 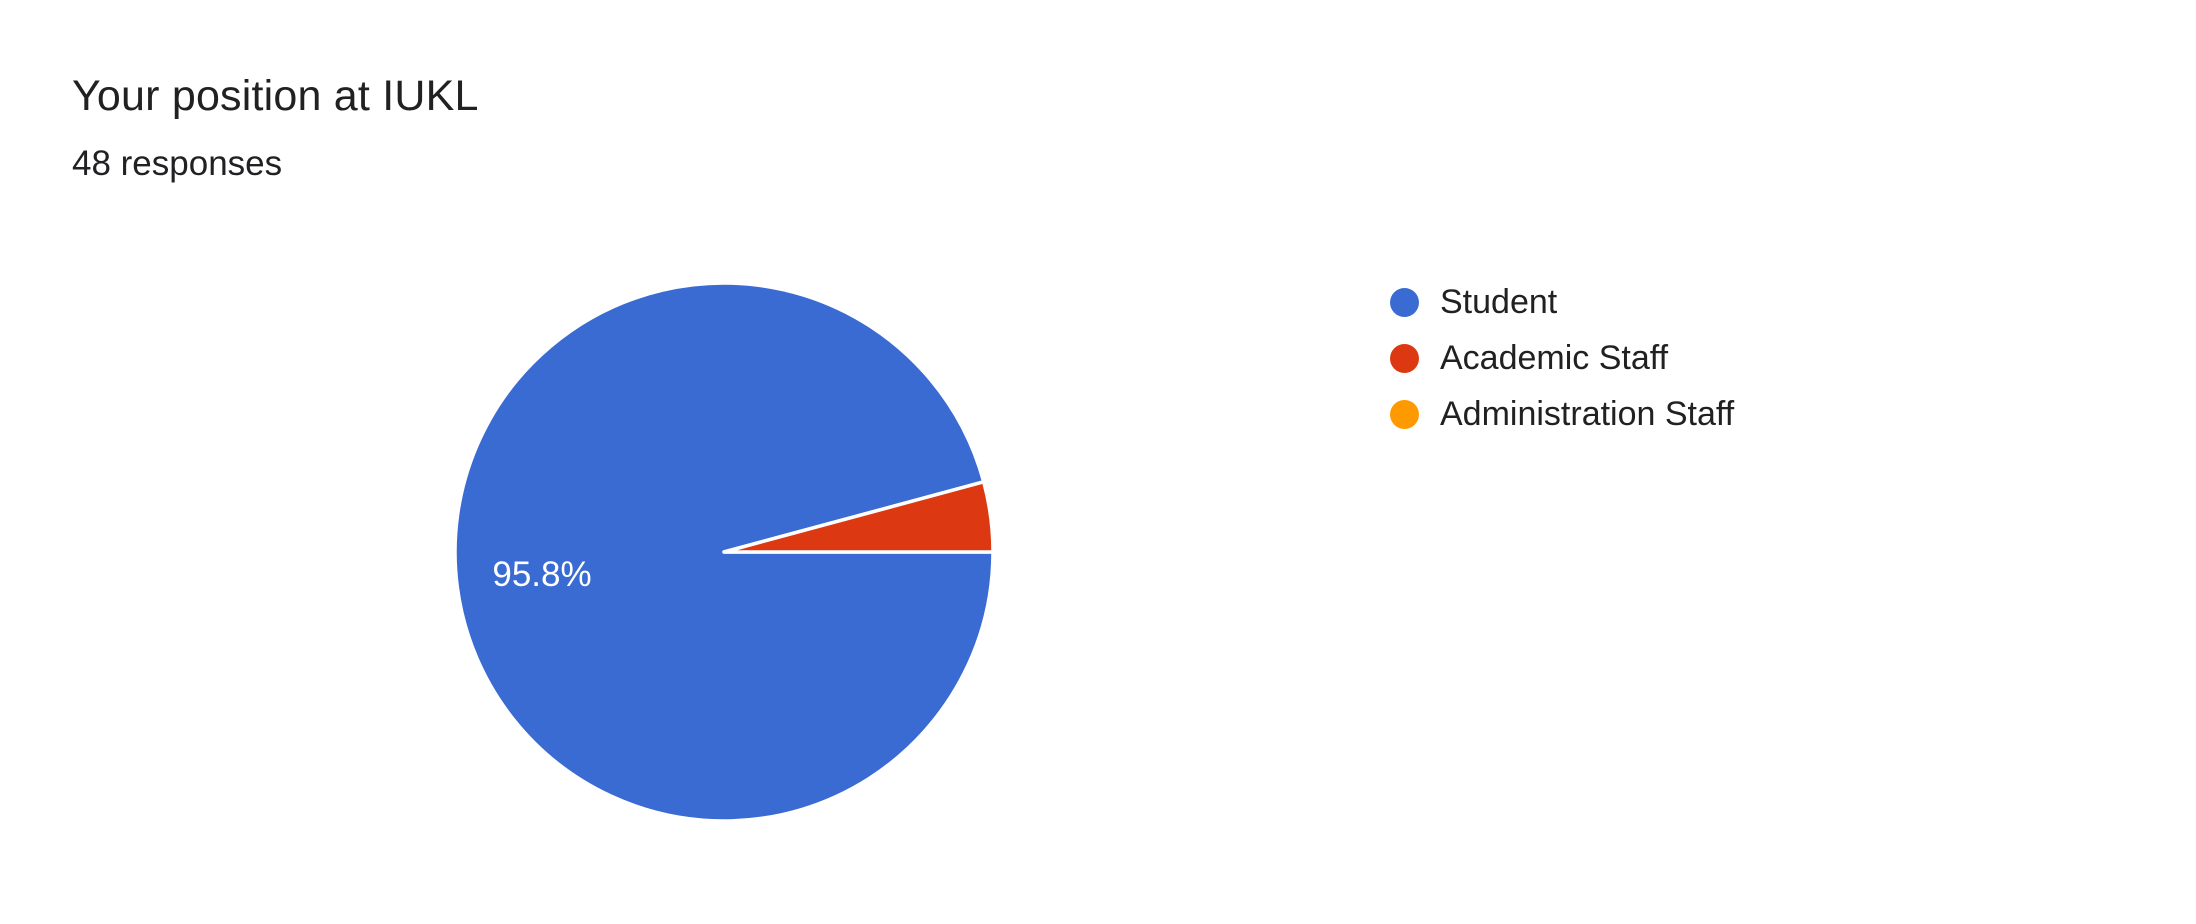 What do you see at coordinates (1404, 358) in the screenshot?
I see `legend-swatch-academic-staff` at bounding box center [1404, 358].